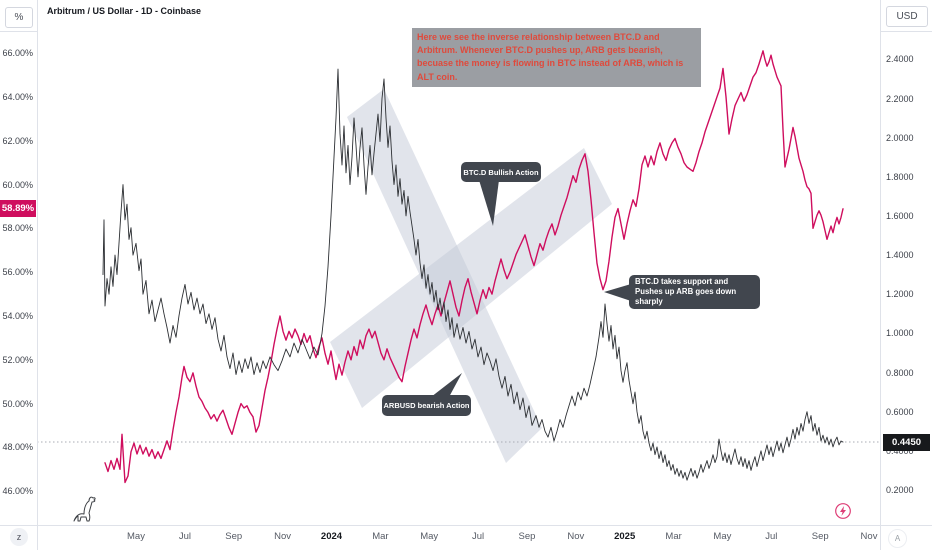  What do you see at coordinates (900, 490) in the screenshot?
I see `axis-tick-label: 0.2000` at bounding box center [900, 490].